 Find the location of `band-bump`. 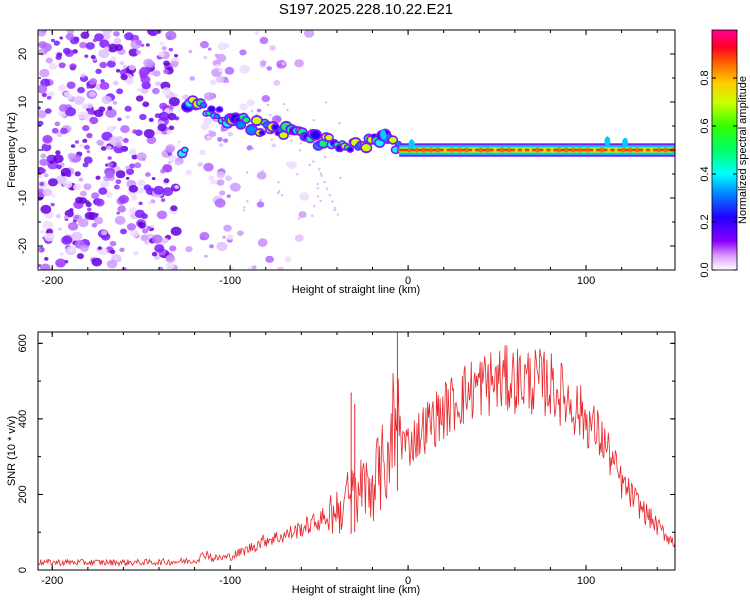

band-bump is located at coordinates (411, 144).